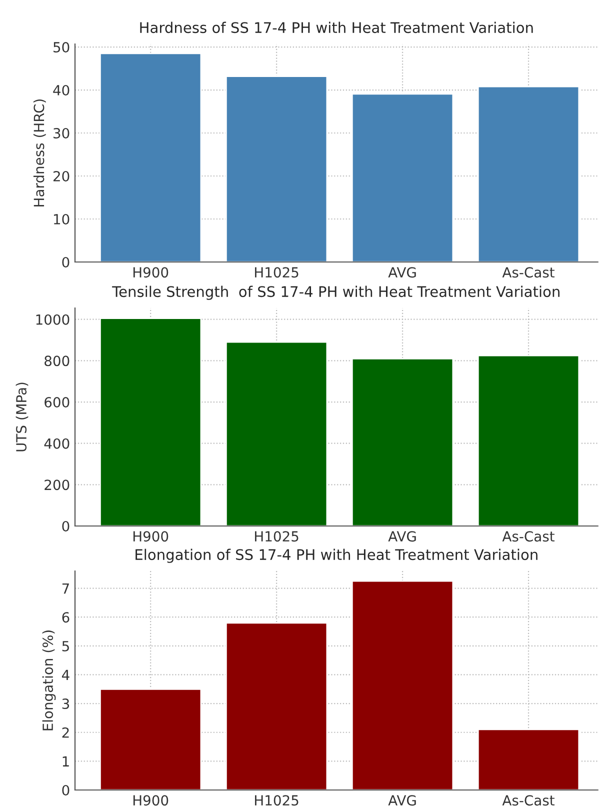 This screenshot has height=810, width=599. Describe the element at coordinates (65, 732) in the screenshot. I see `y-tick-label: 2` at that location.